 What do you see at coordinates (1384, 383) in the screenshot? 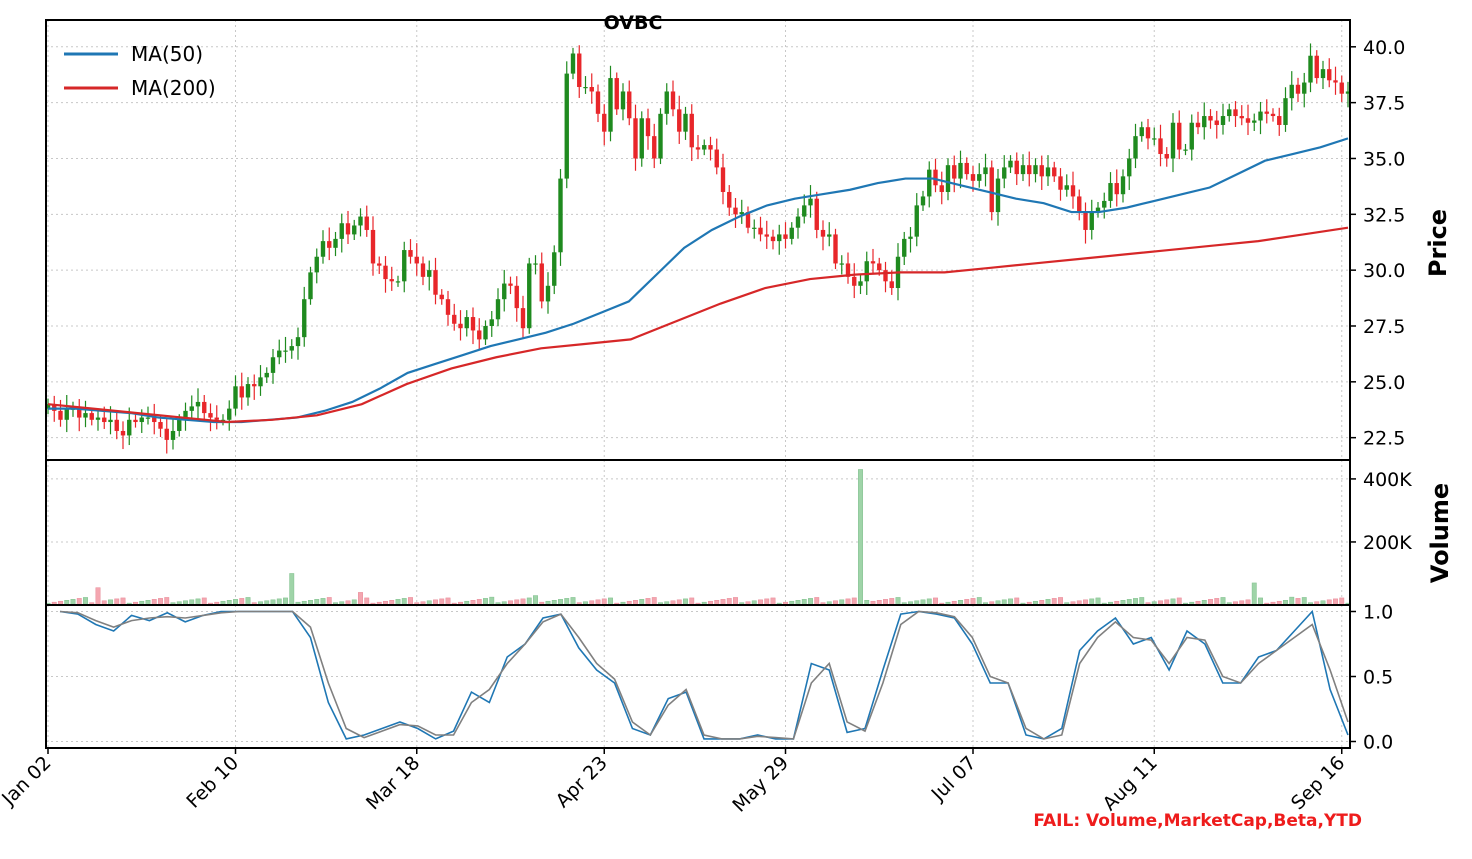
I see `price-tick-label: 25.0` at bounding box center [1384, 383].